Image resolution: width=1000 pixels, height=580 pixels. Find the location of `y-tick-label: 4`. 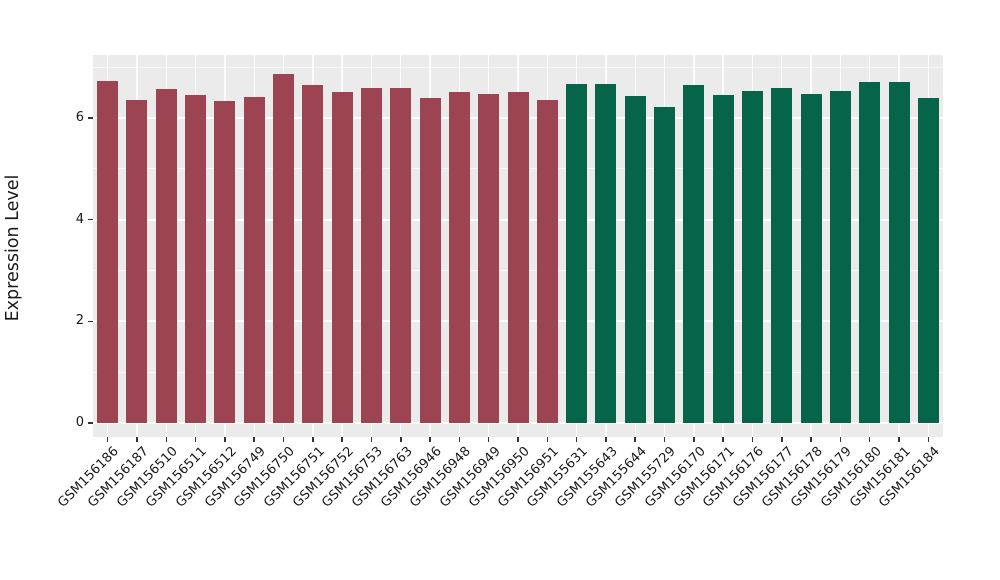

y-tick-label: 4 is located at coordinates (79, 219).